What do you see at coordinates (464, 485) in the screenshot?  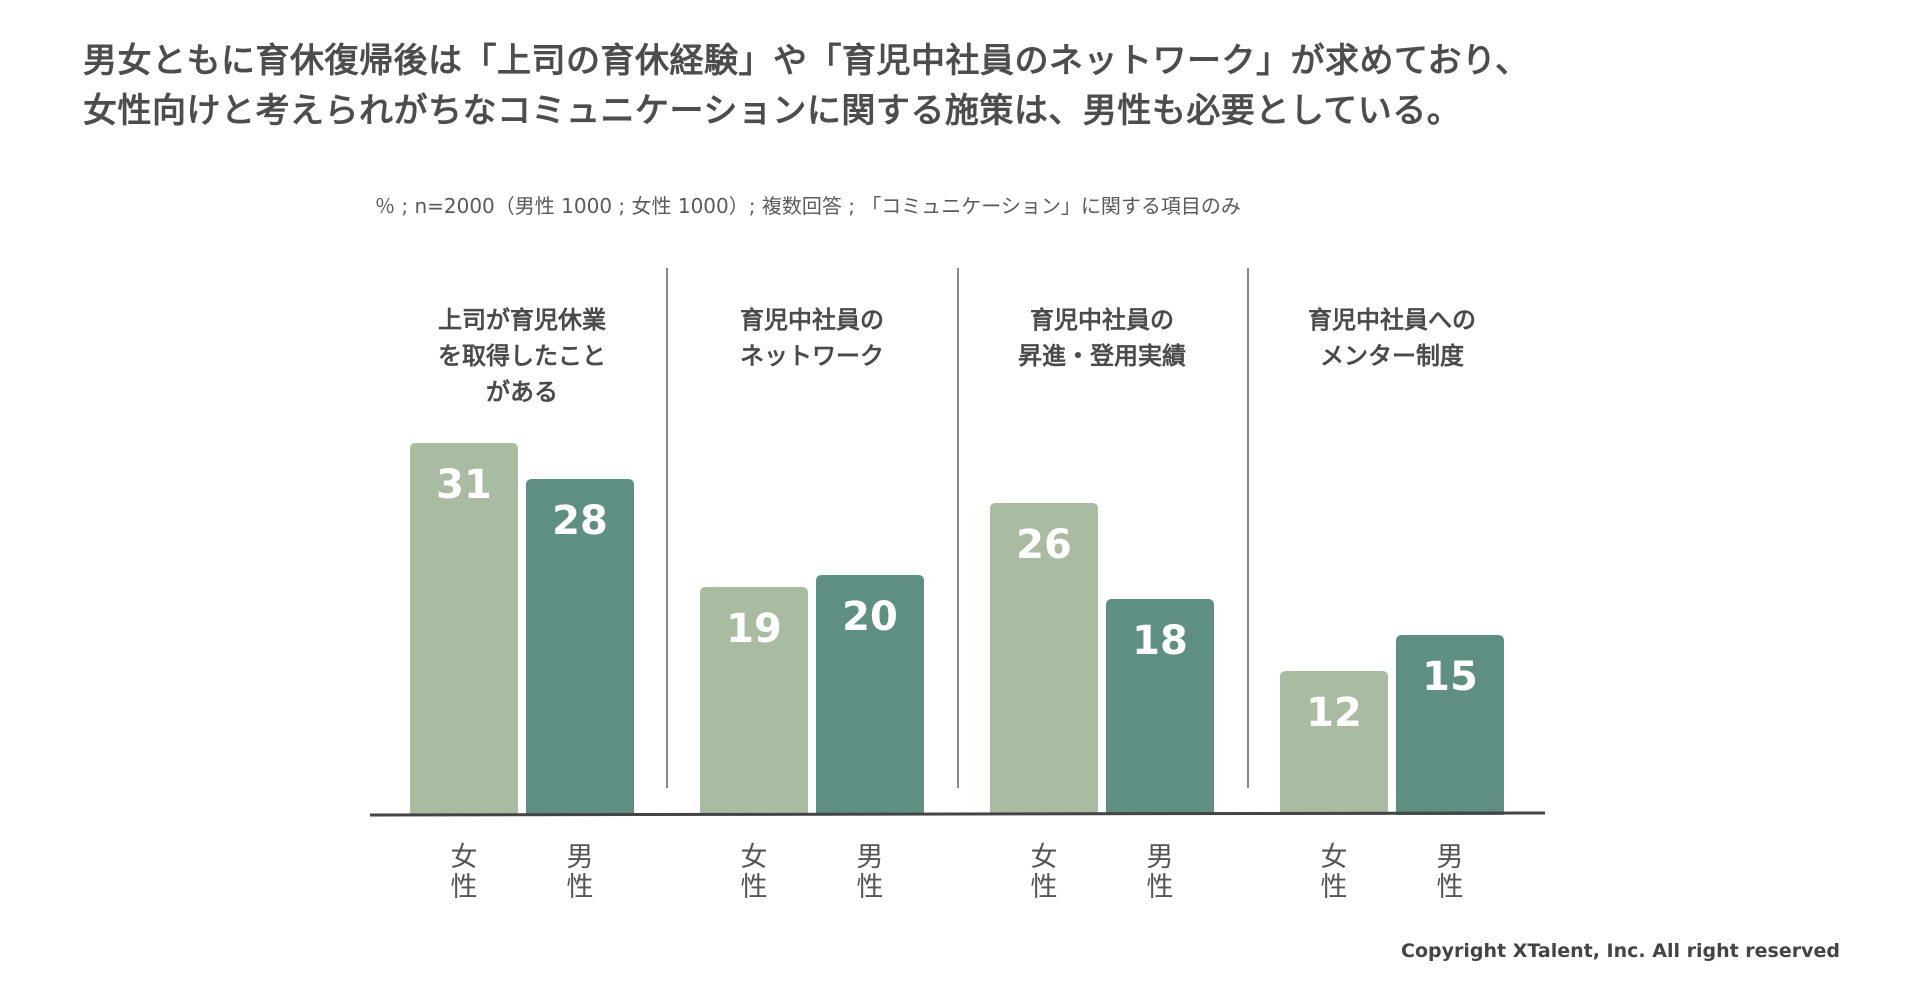 I see `bar-value-label: 31` at bounding box center [464, 485].